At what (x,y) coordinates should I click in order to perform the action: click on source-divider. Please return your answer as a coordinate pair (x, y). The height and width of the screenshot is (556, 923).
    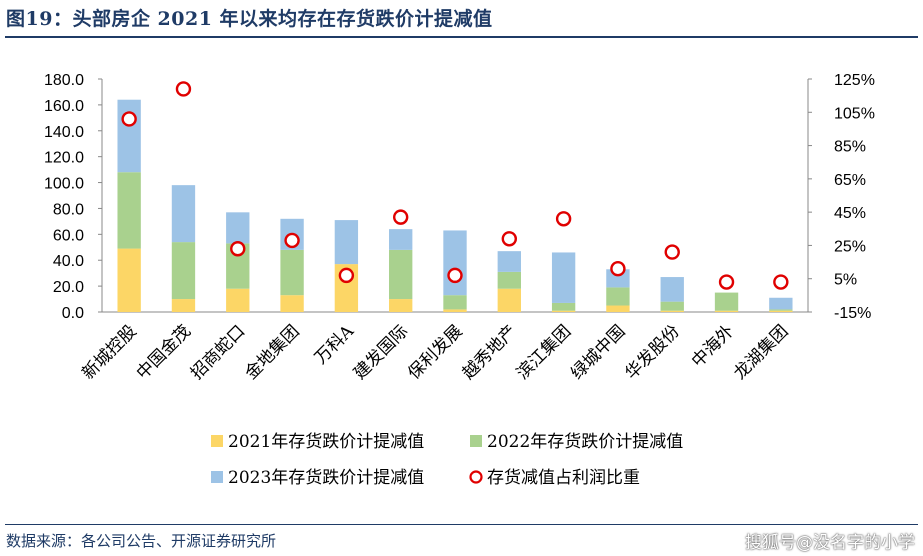
    Looking at the image, I should click on (461, 524).